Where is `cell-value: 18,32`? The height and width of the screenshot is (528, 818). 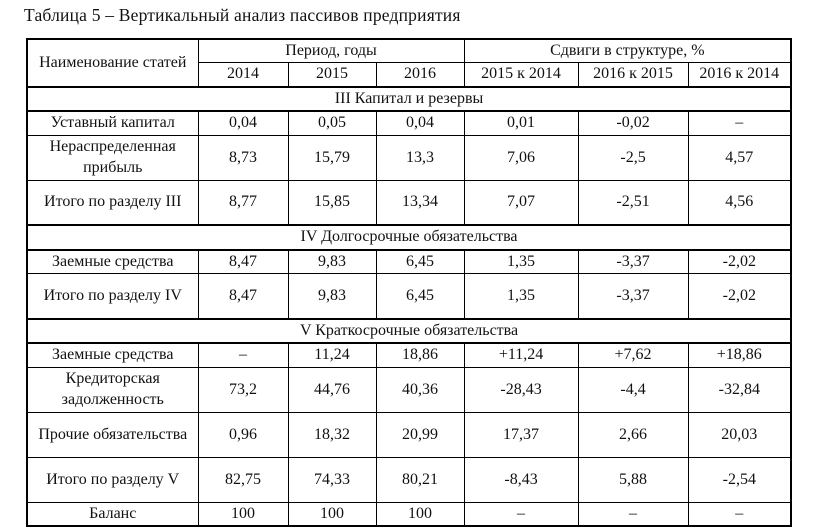
cell-value: 18,32 is located at coordinates (332, 434).